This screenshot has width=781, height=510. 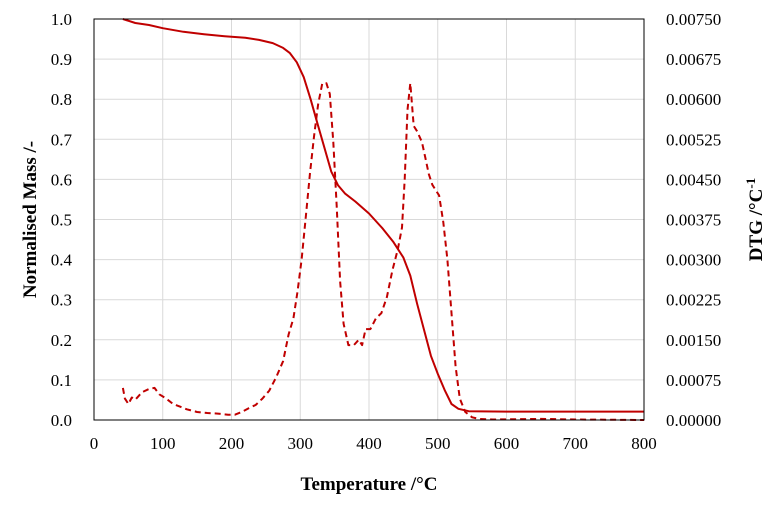 I want to click on y-left-tick-label: 0.1, so click(x=61, y=380).